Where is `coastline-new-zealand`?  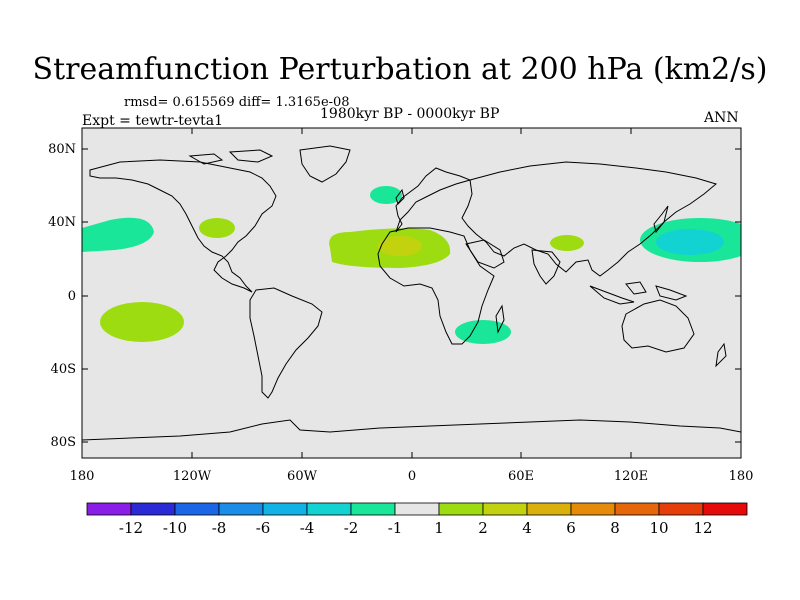
coastline-new-zealand is located at coordinates (721, 355).